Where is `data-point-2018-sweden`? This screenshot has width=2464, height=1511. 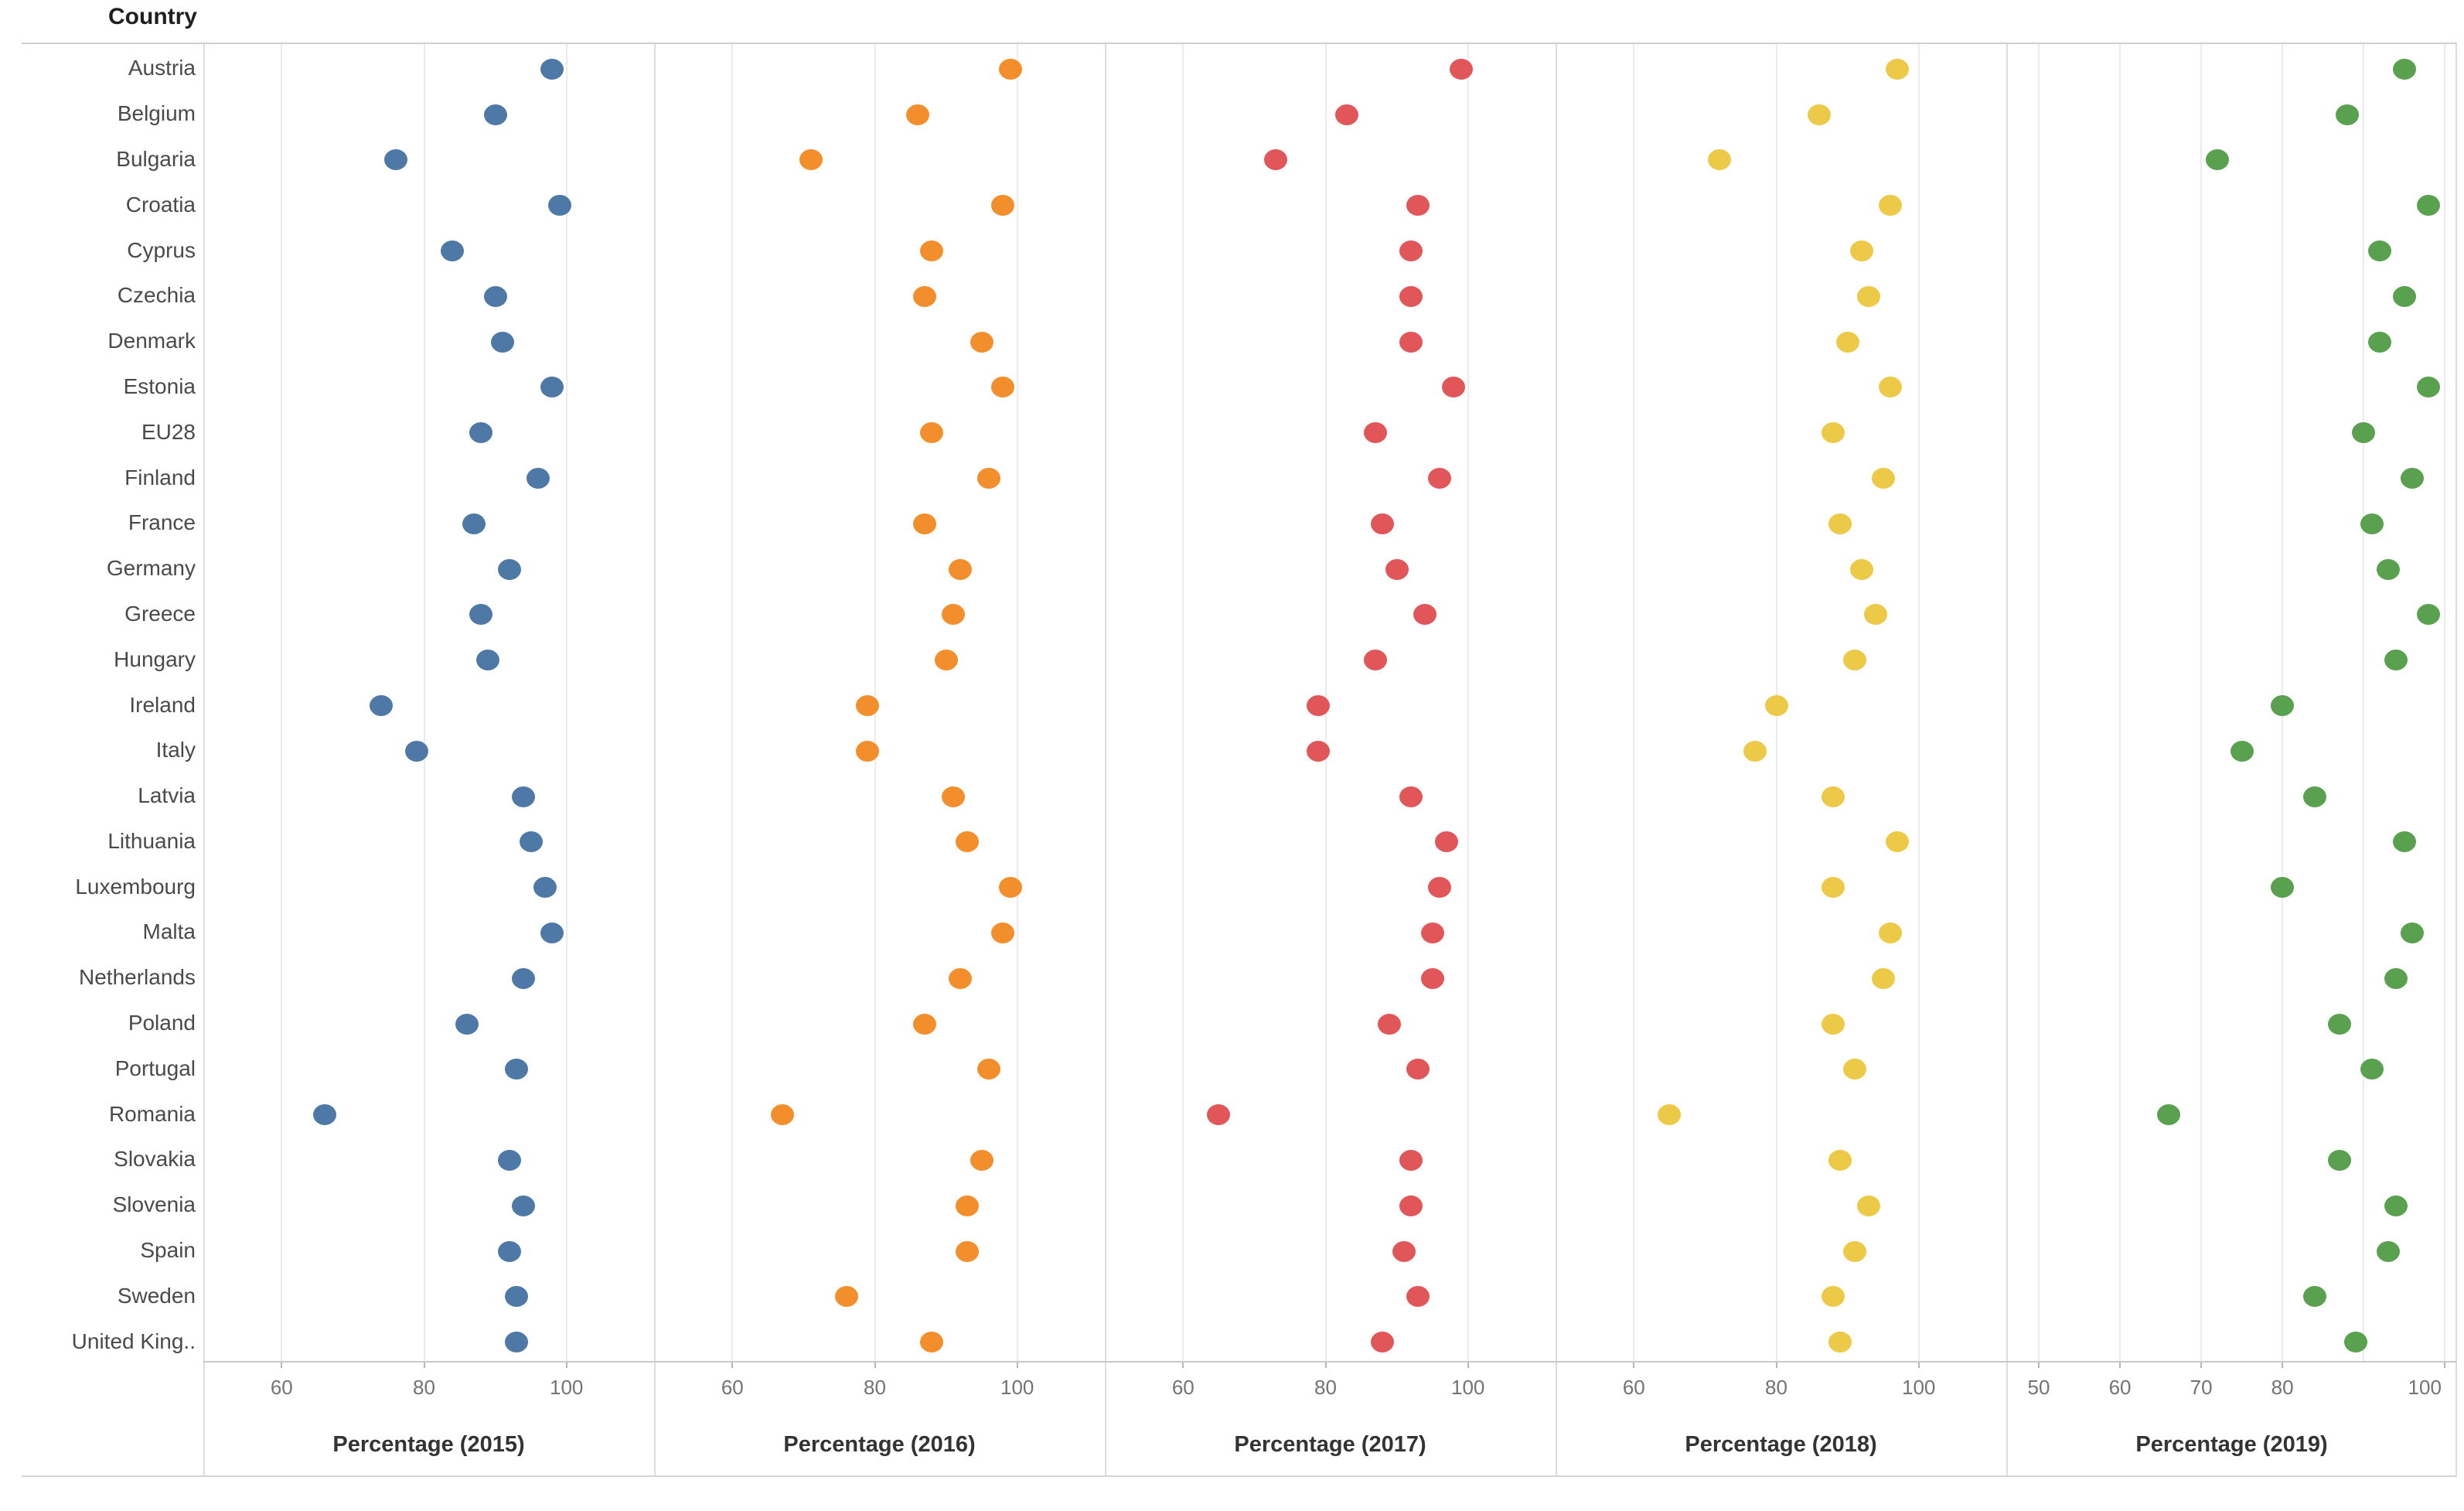
data-point-2018-sweden is located at coordinates (1833, 1297).